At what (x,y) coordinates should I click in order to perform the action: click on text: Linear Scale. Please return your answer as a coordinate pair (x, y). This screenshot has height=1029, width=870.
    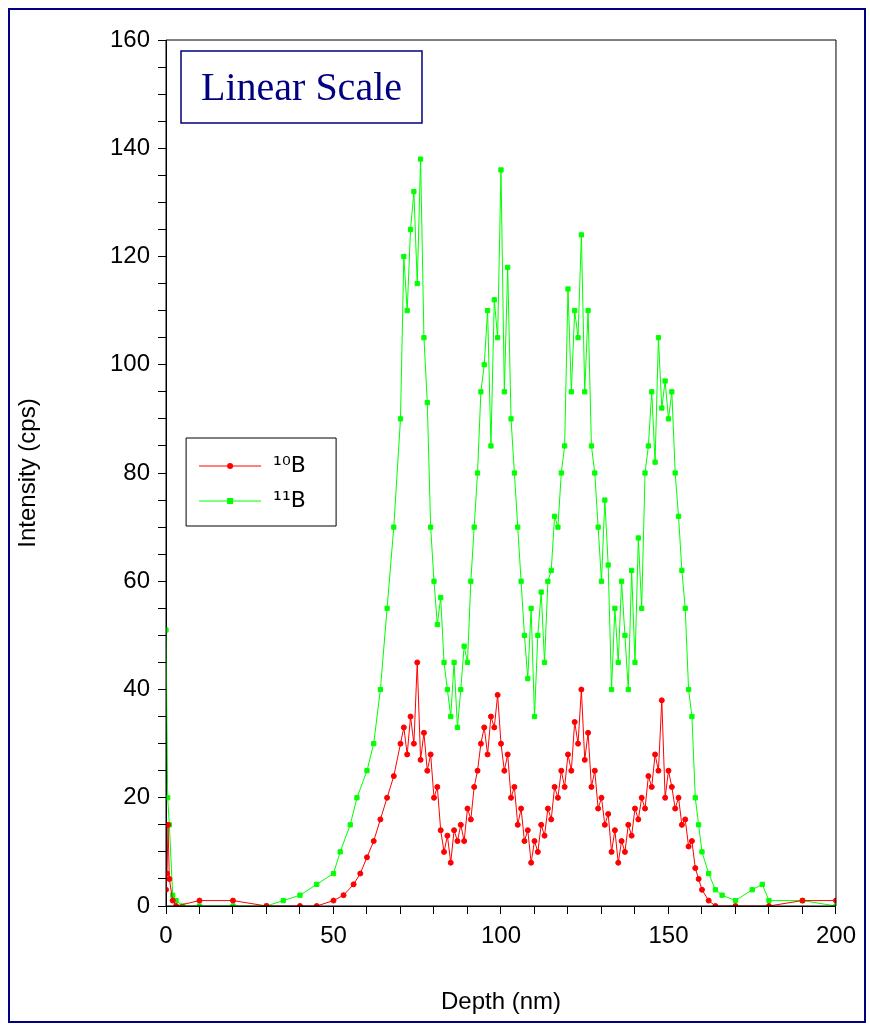
    Looking at the image, I should click on (301, 86).